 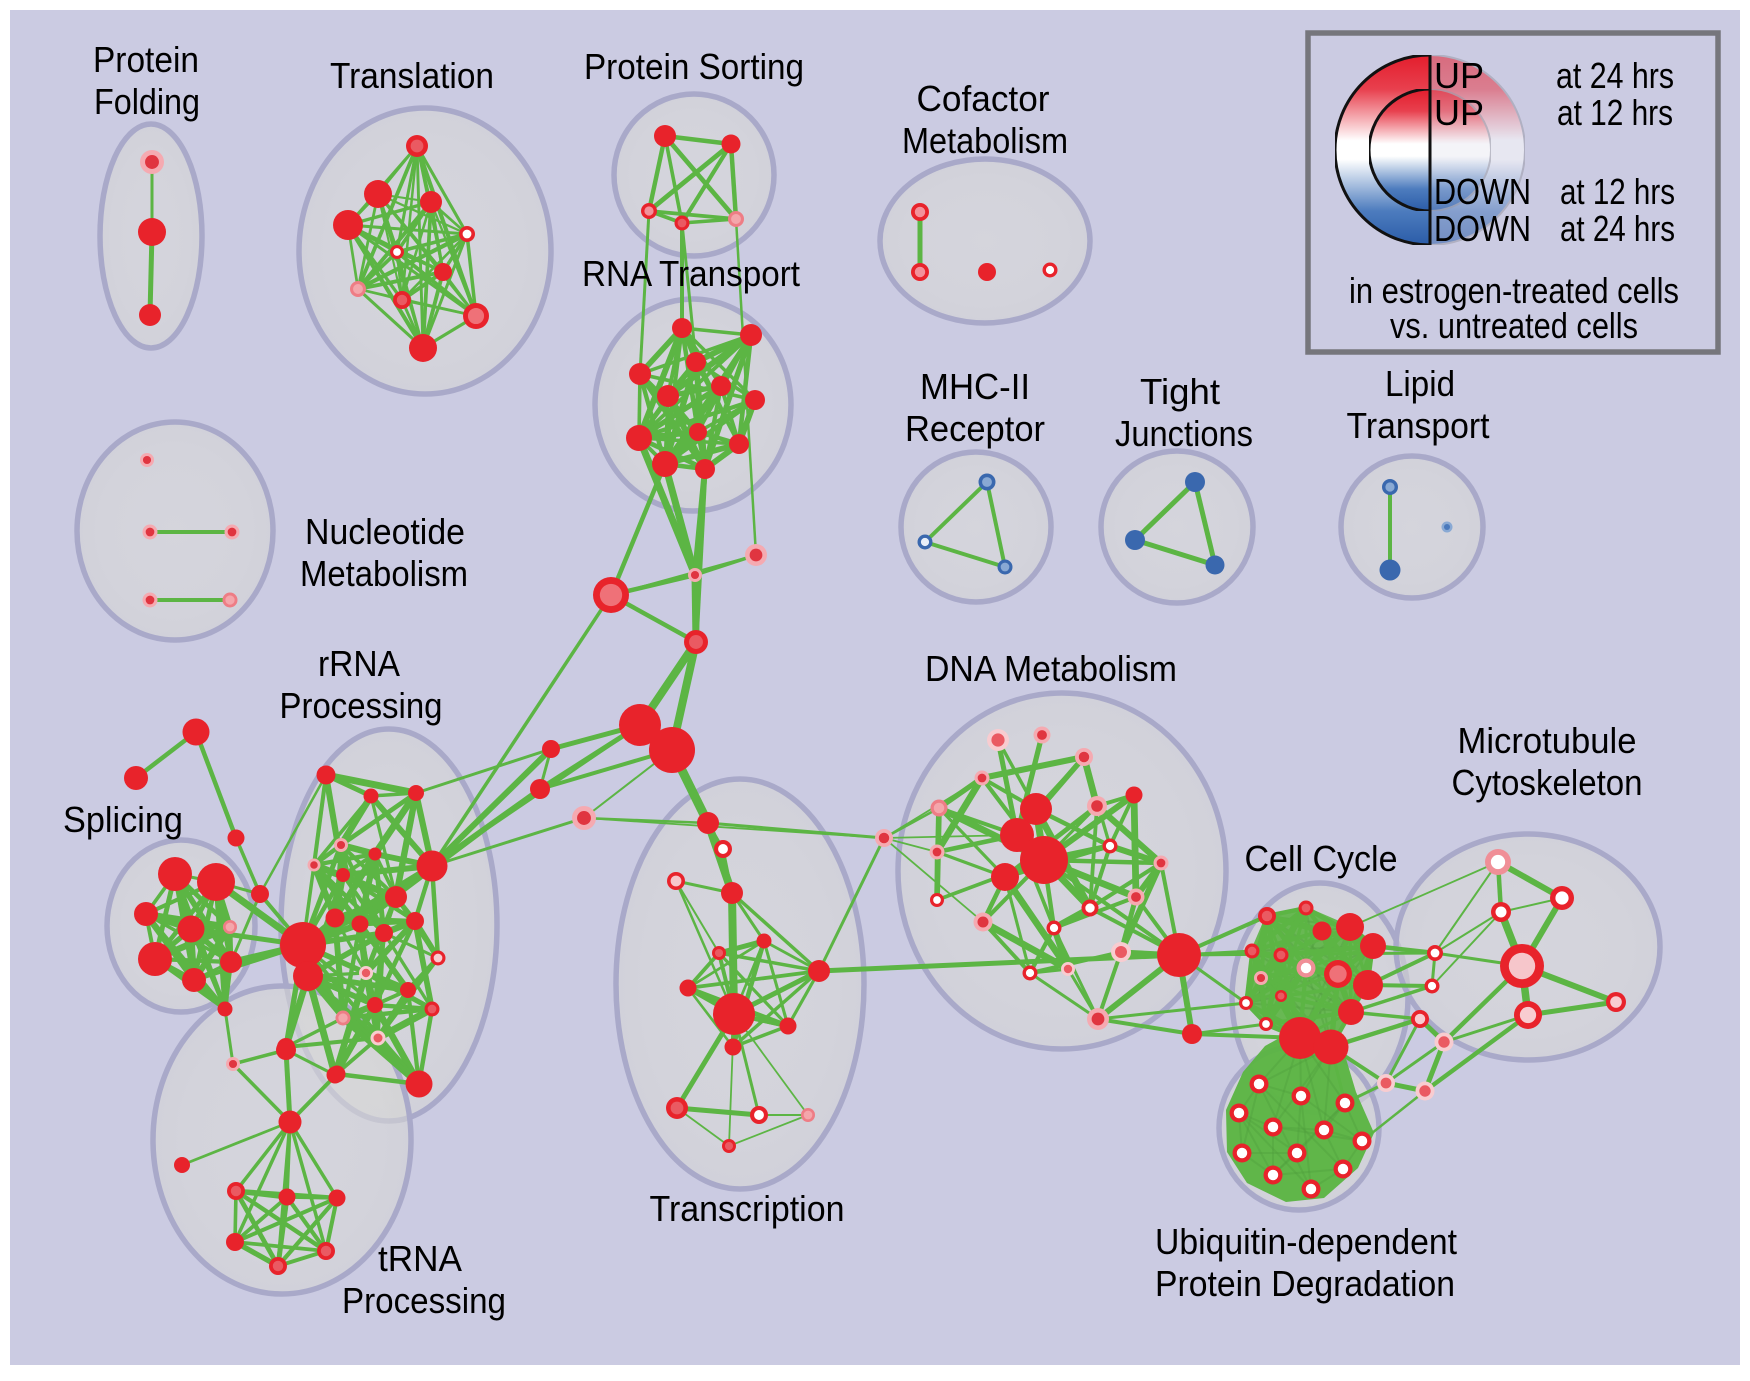 I want to click on svg-text: Transport, so click(x=1418, y=425).